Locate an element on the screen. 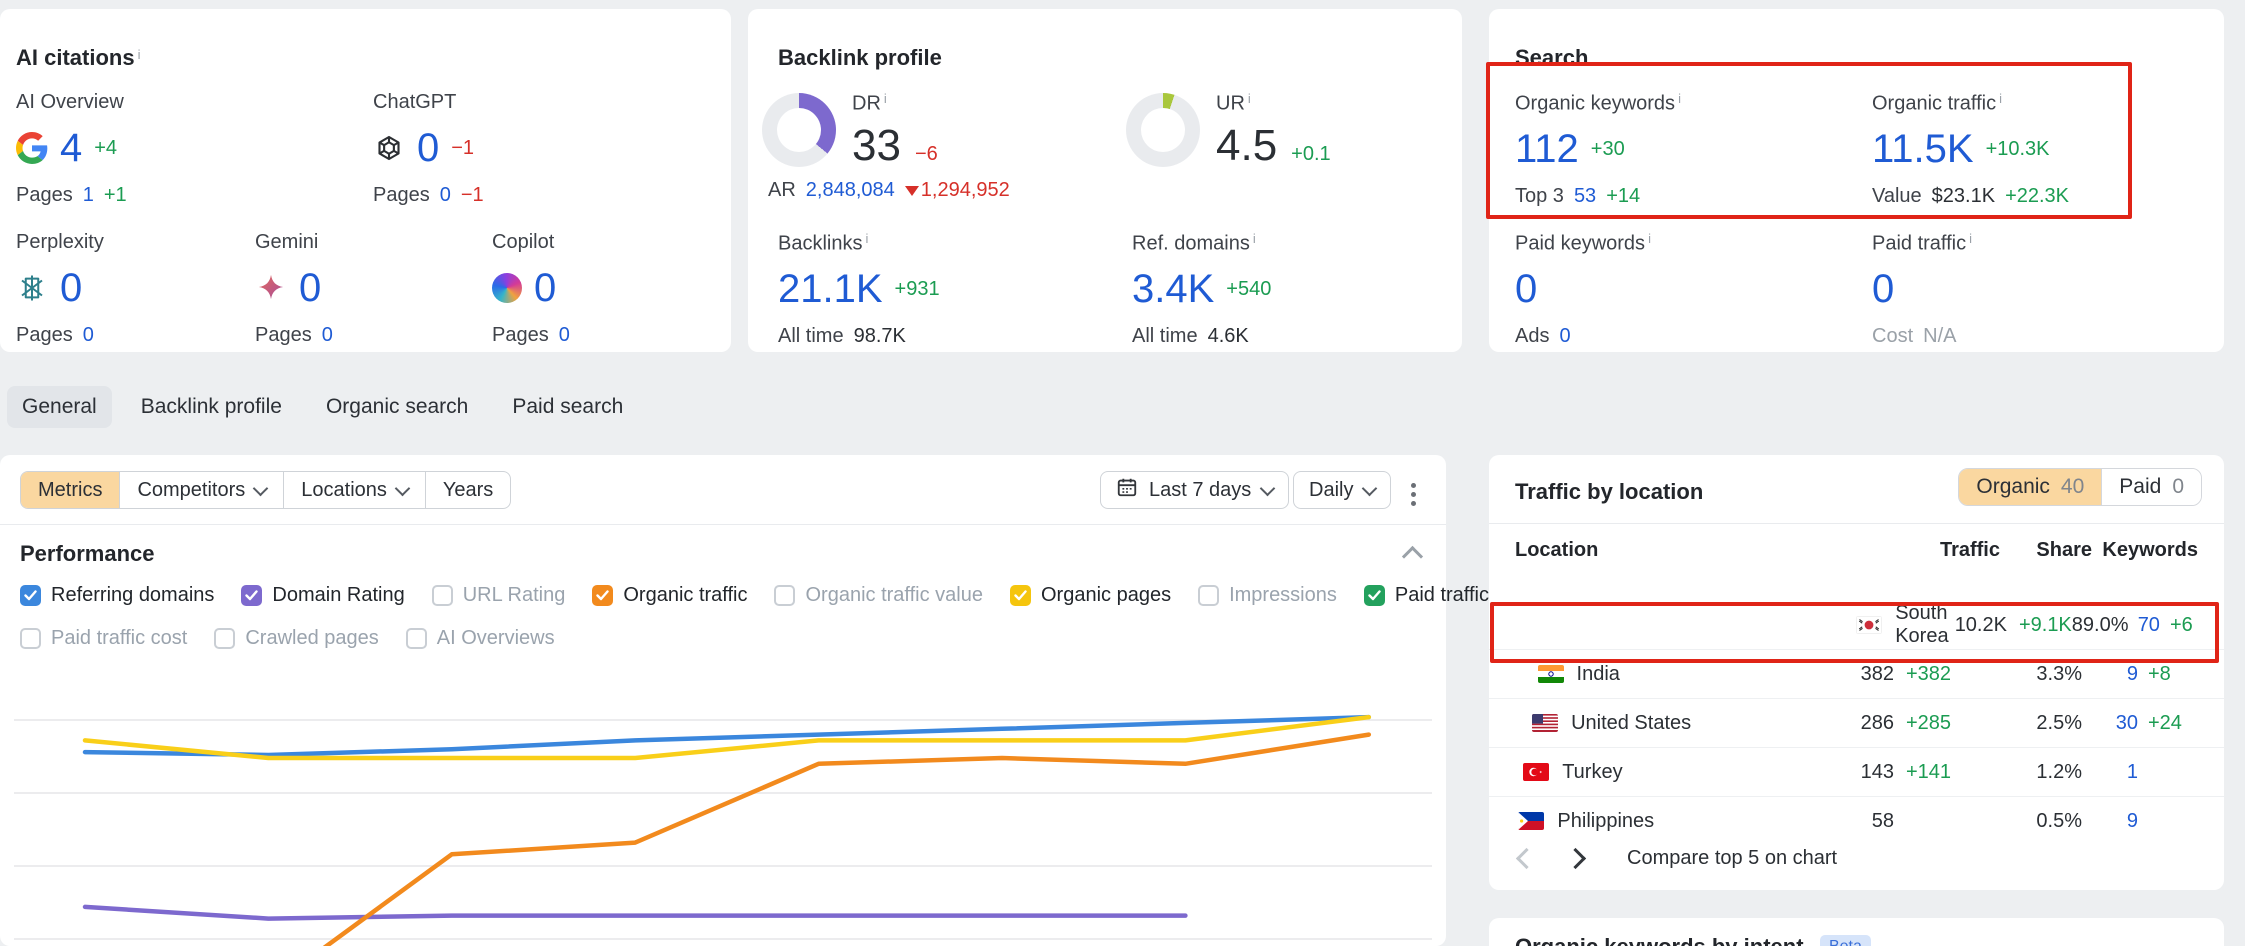 This screenshot has height=946, width=2245. keywords-value: 70 is located at coordinates (2148, 624).